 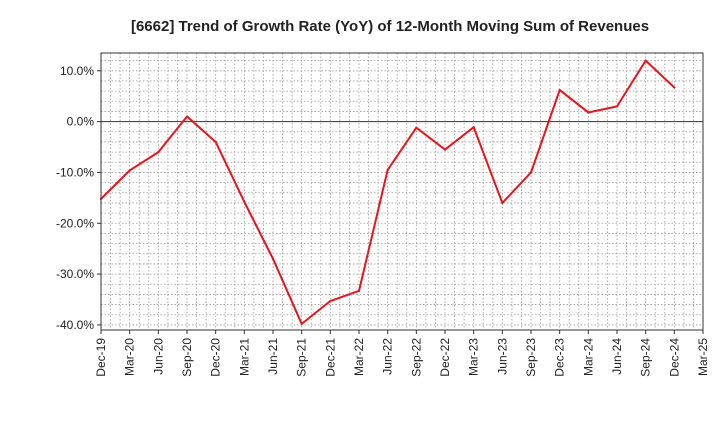 What do you see at coordinates (445, 357) in the screenshot?
I see `x-tick-label: Dec-22` at bounding box center [445, 357].